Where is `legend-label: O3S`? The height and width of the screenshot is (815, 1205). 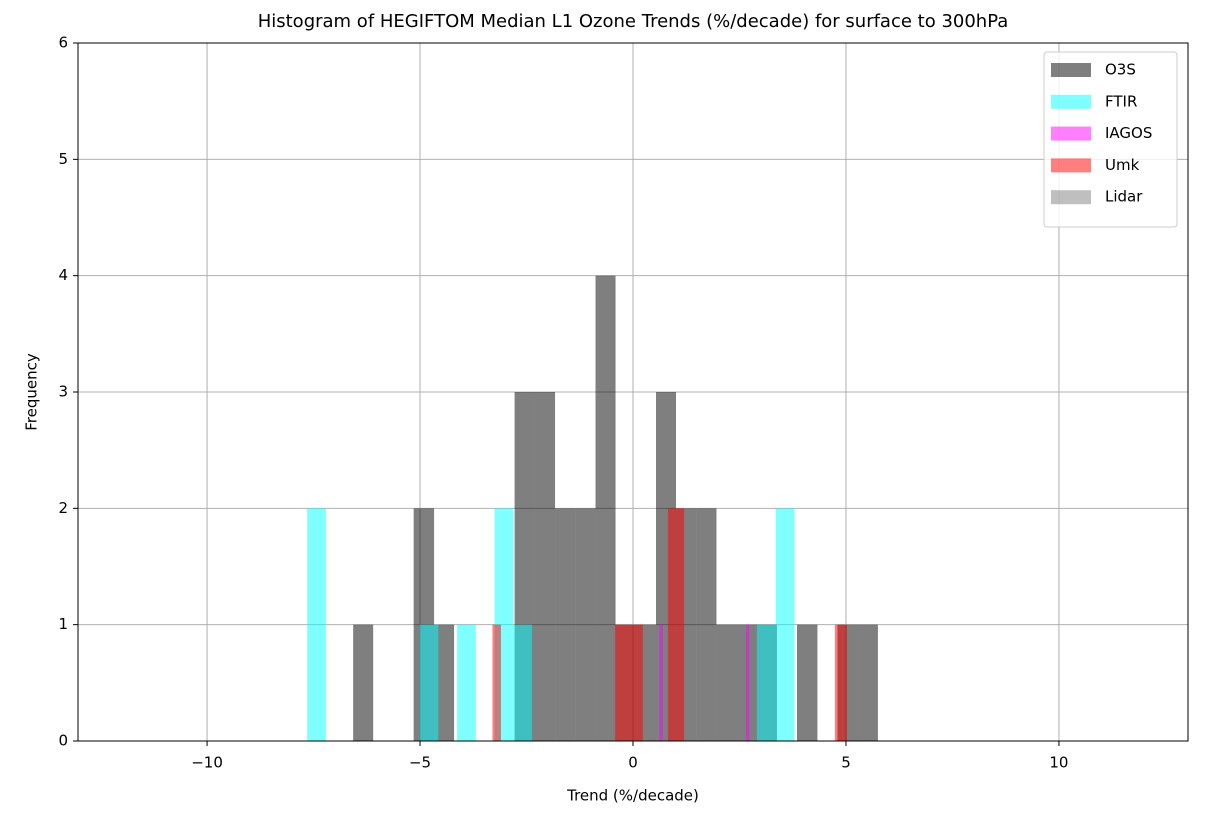 legend-label: O3S is located at coordinates (1120, 70).